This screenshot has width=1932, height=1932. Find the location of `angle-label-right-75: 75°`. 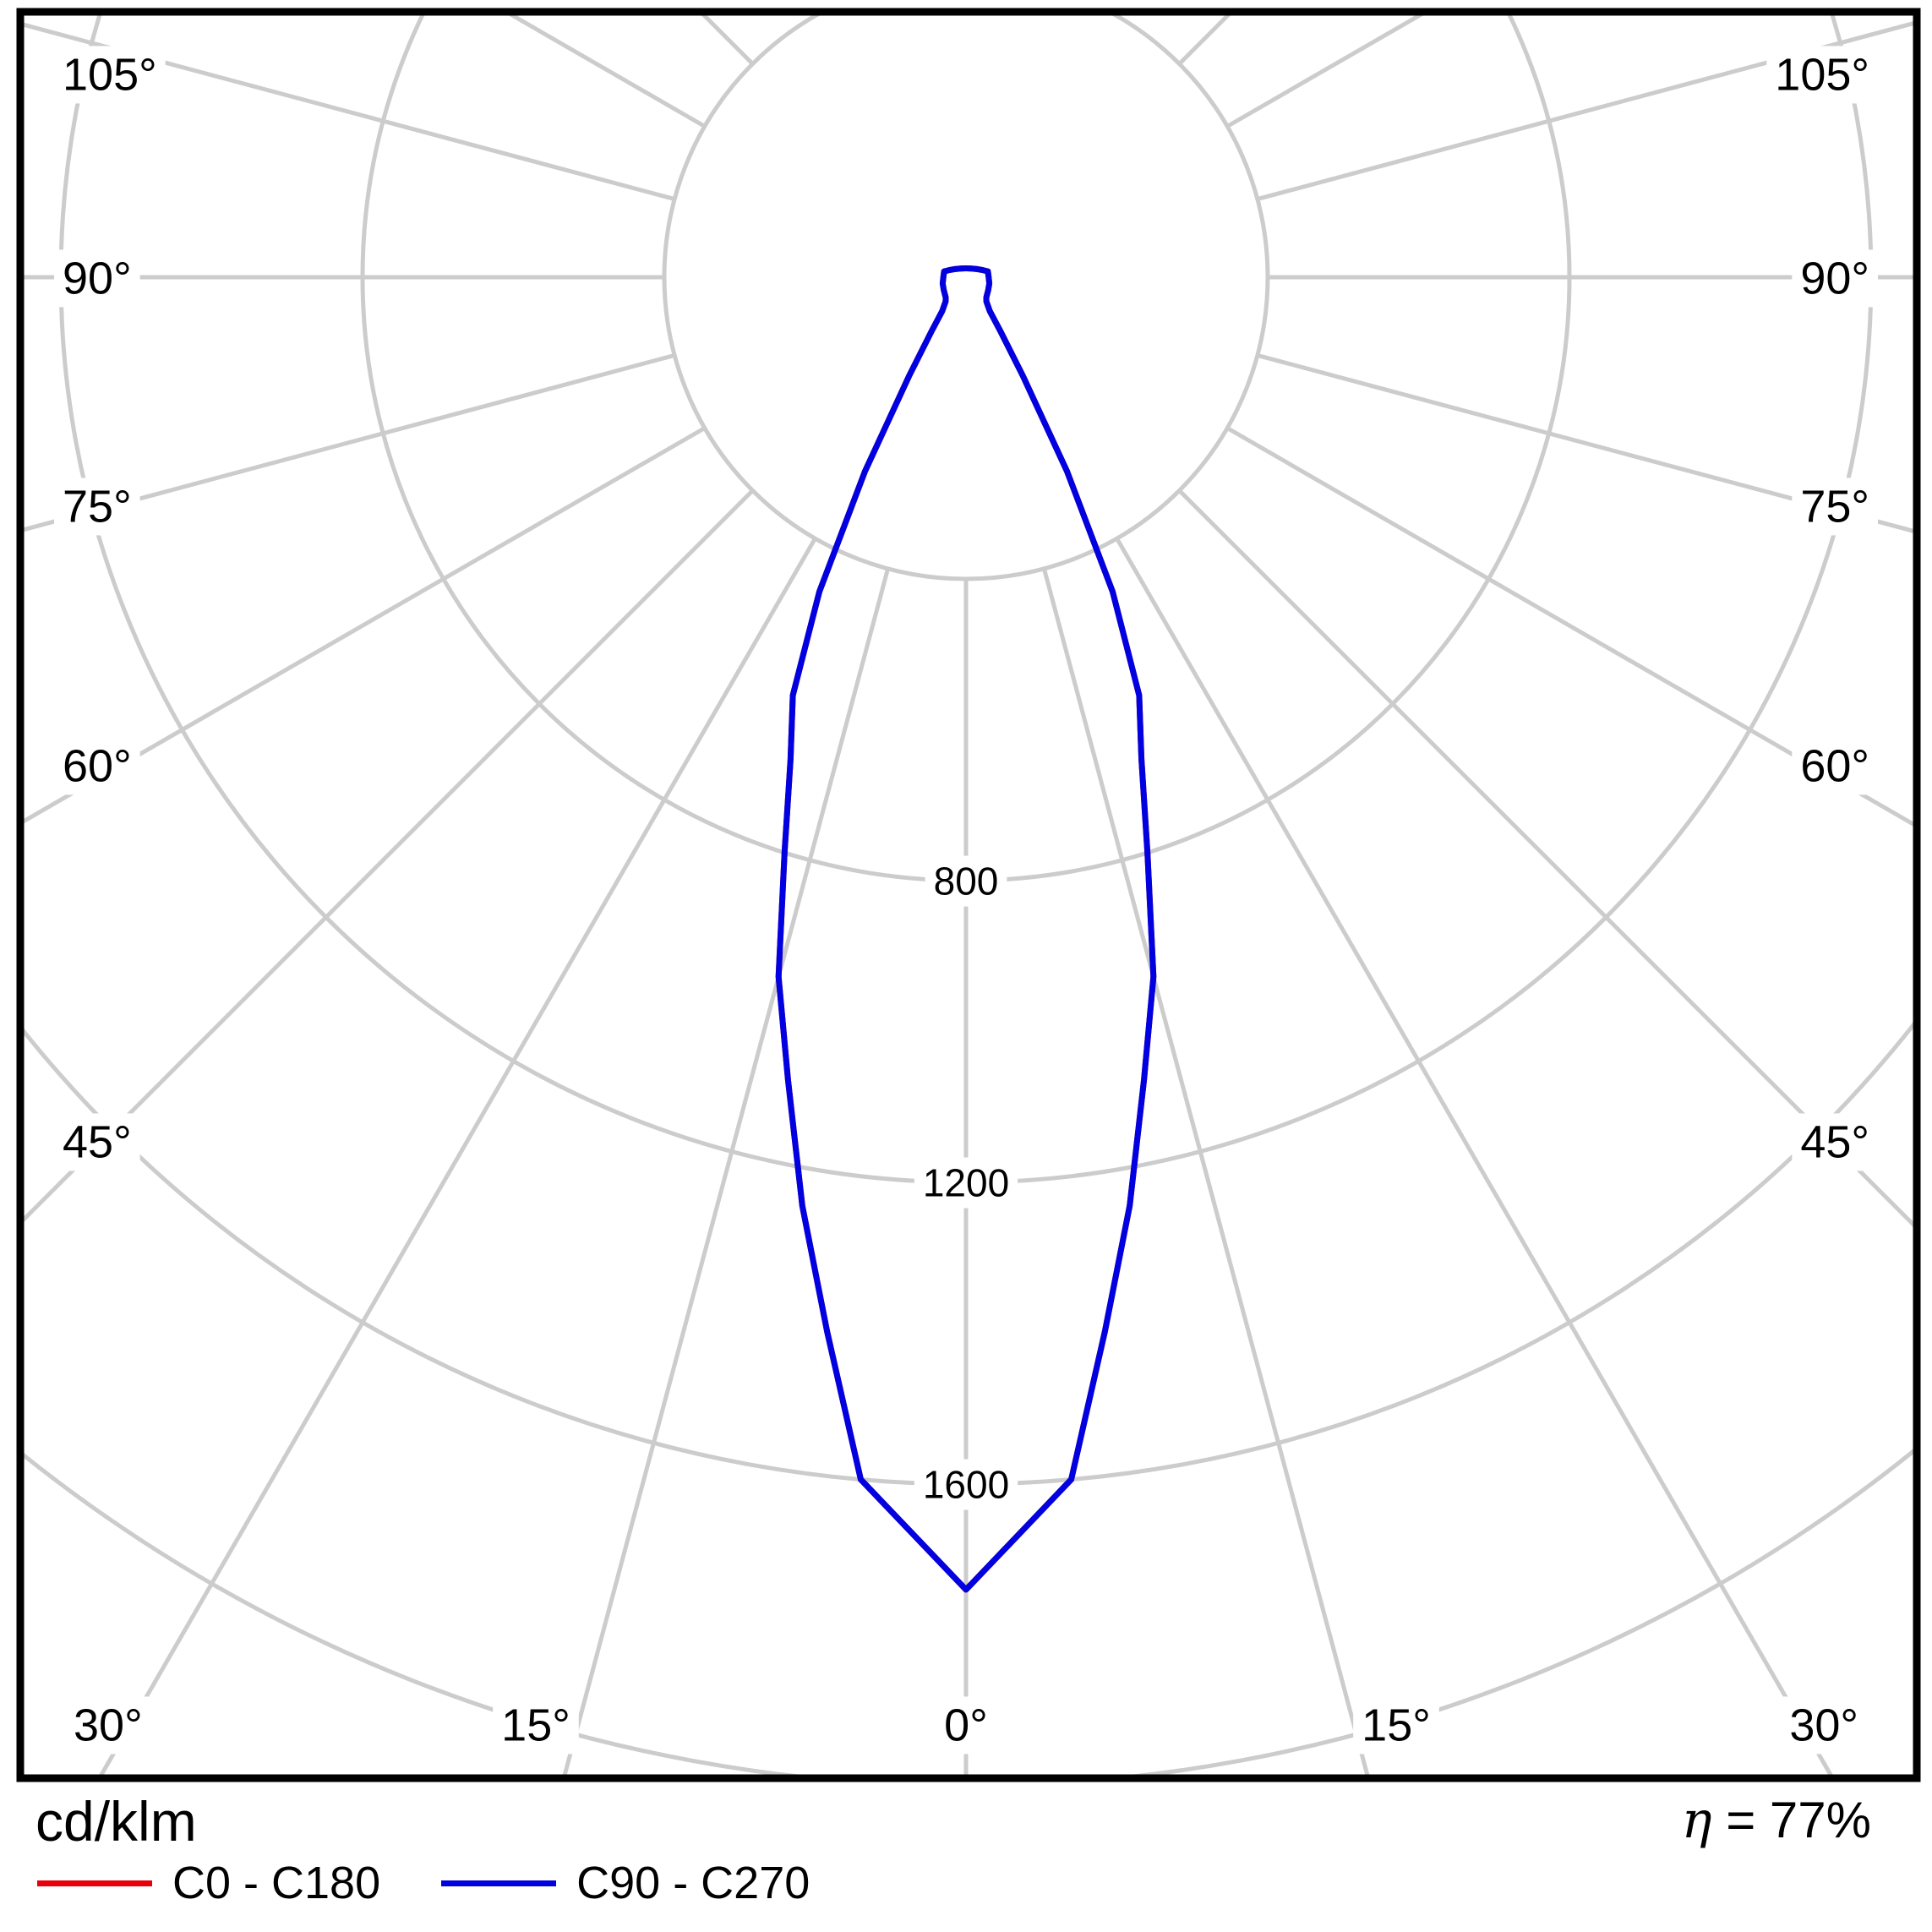

angle-label-right-75: 75° is located at coordinates (1834, 506).